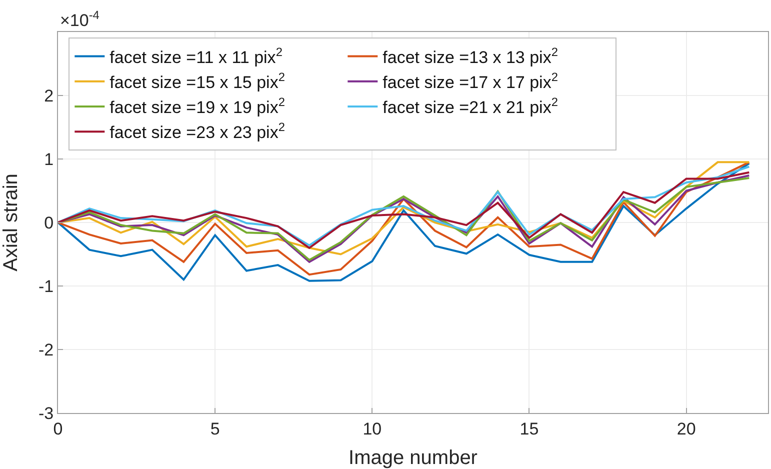 This screenshot has height=469, width=771. What do you see at coordinates (46, 286) in the screenshot?
I see `y-tick-label: -1` at bounding box center [46, 286].